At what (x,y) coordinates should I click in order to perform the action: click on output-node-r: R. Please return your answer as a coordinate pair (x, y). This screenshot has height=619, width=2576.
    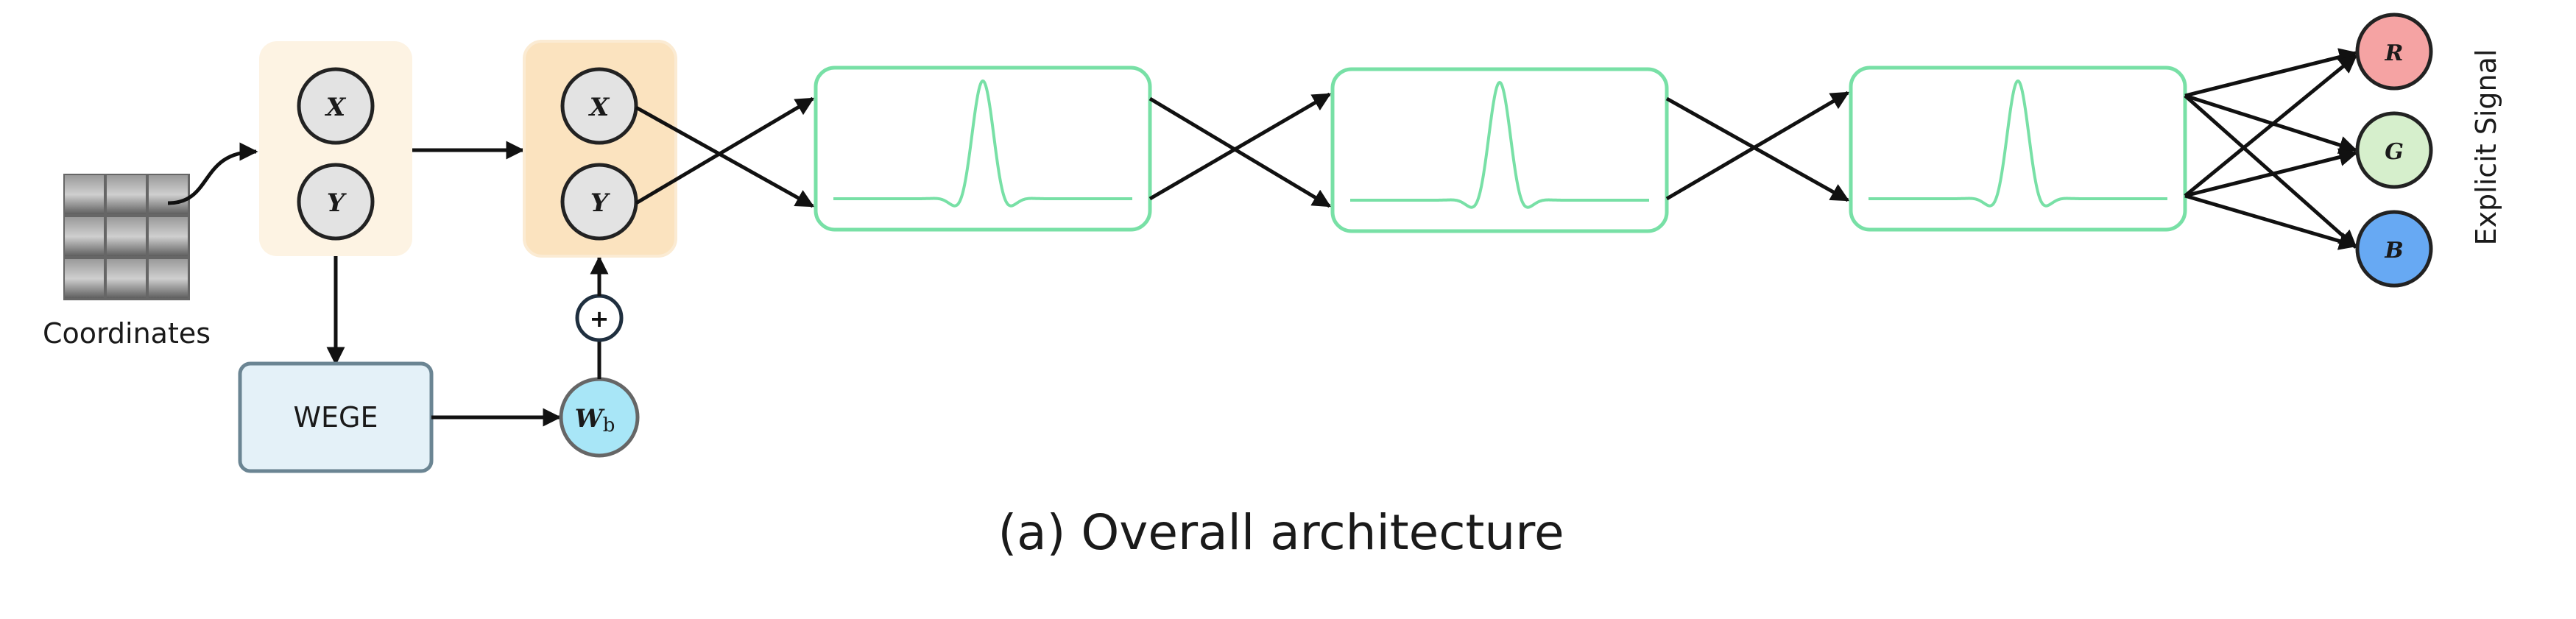
    Looking at the image, I should click on (2394, 52).